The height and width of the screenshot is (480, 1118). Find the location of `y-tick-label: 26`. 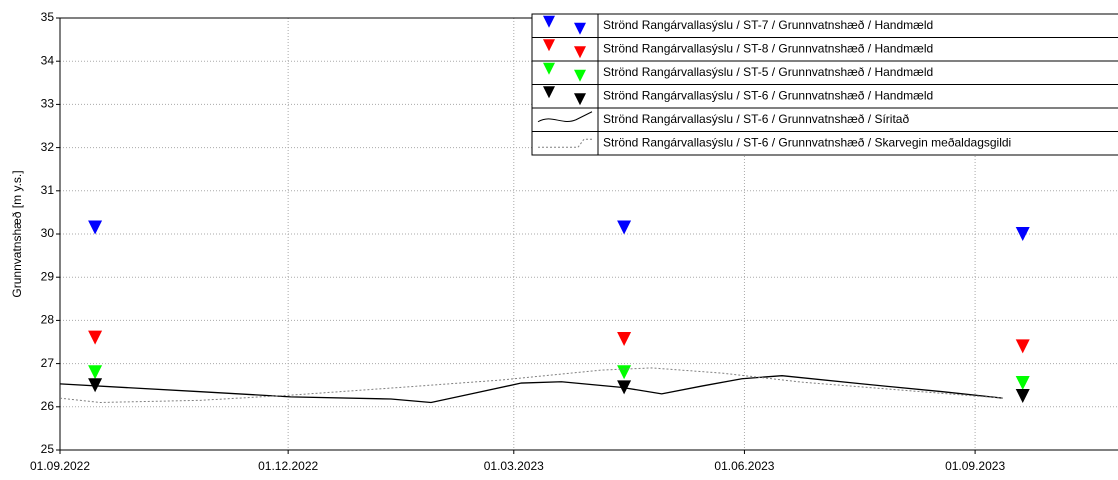

y-tick-label: 26 is located at coordinates (48, 406).